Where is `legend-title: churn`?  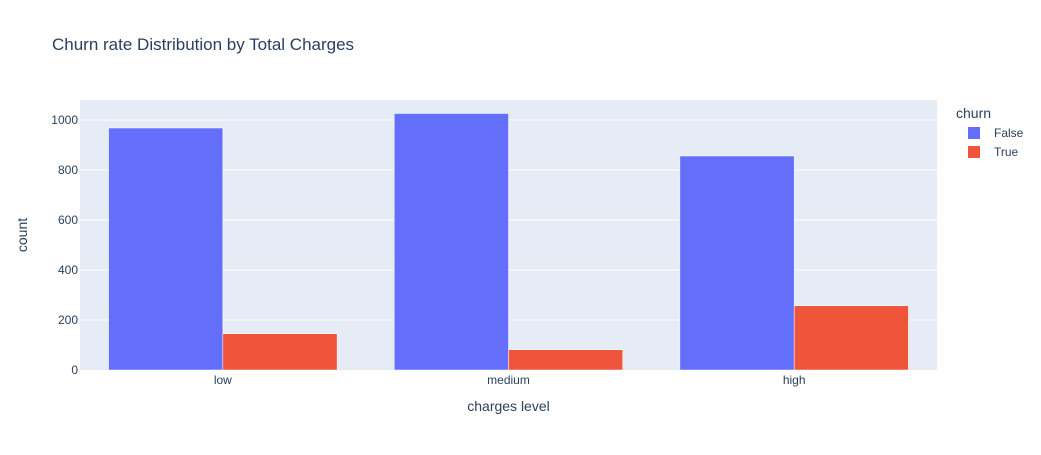
legend-title: churn is located at coordinates (973, 113).